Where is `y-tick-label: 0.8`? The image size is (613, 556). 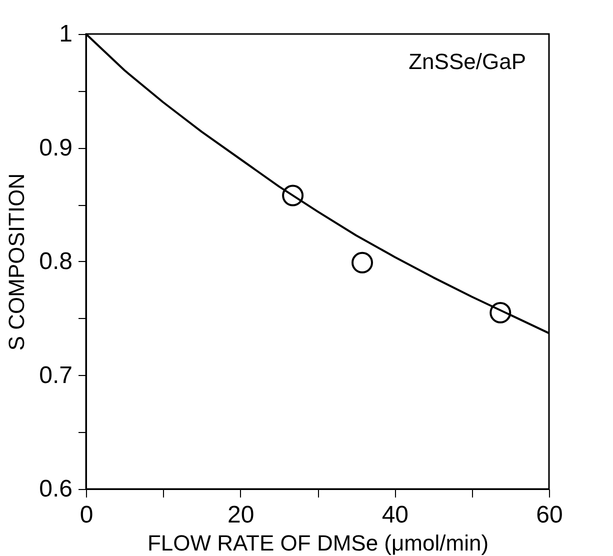
y-tick-label: 0.8 is located at coordinates (55, 261).